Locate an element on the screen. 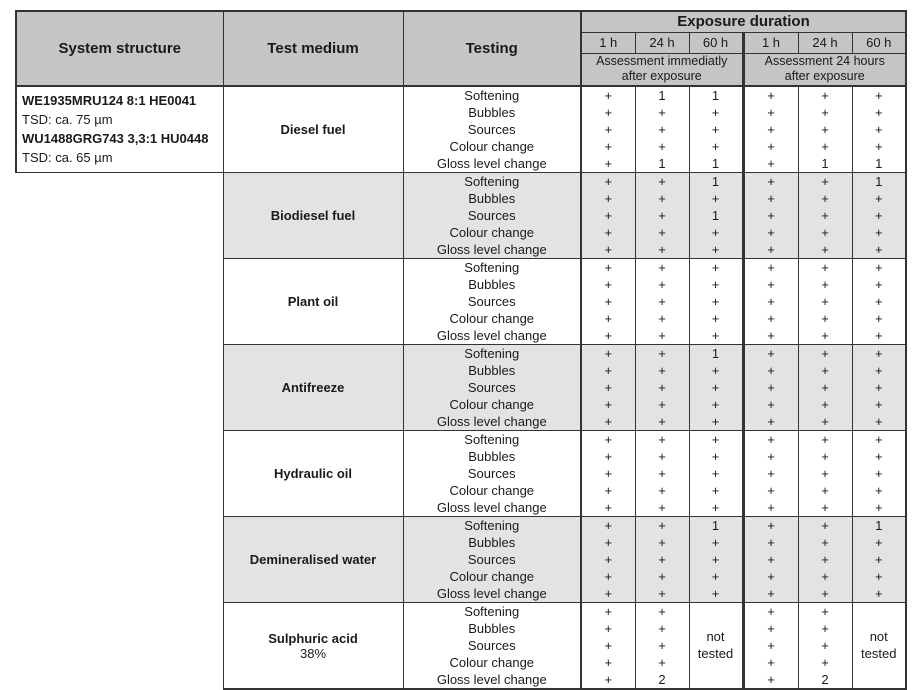  test-value: 2 is located at coordinates (825, 679).